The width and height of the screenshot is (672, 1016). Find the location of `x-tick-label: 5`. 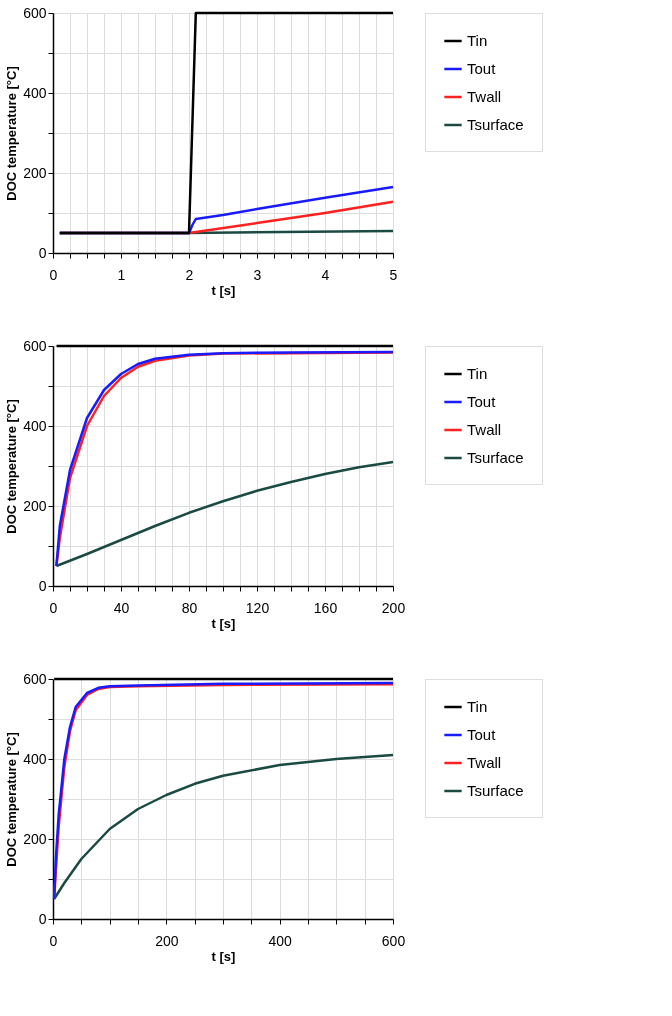

x-tick-label: 5 is located at coordinates (393, 274).